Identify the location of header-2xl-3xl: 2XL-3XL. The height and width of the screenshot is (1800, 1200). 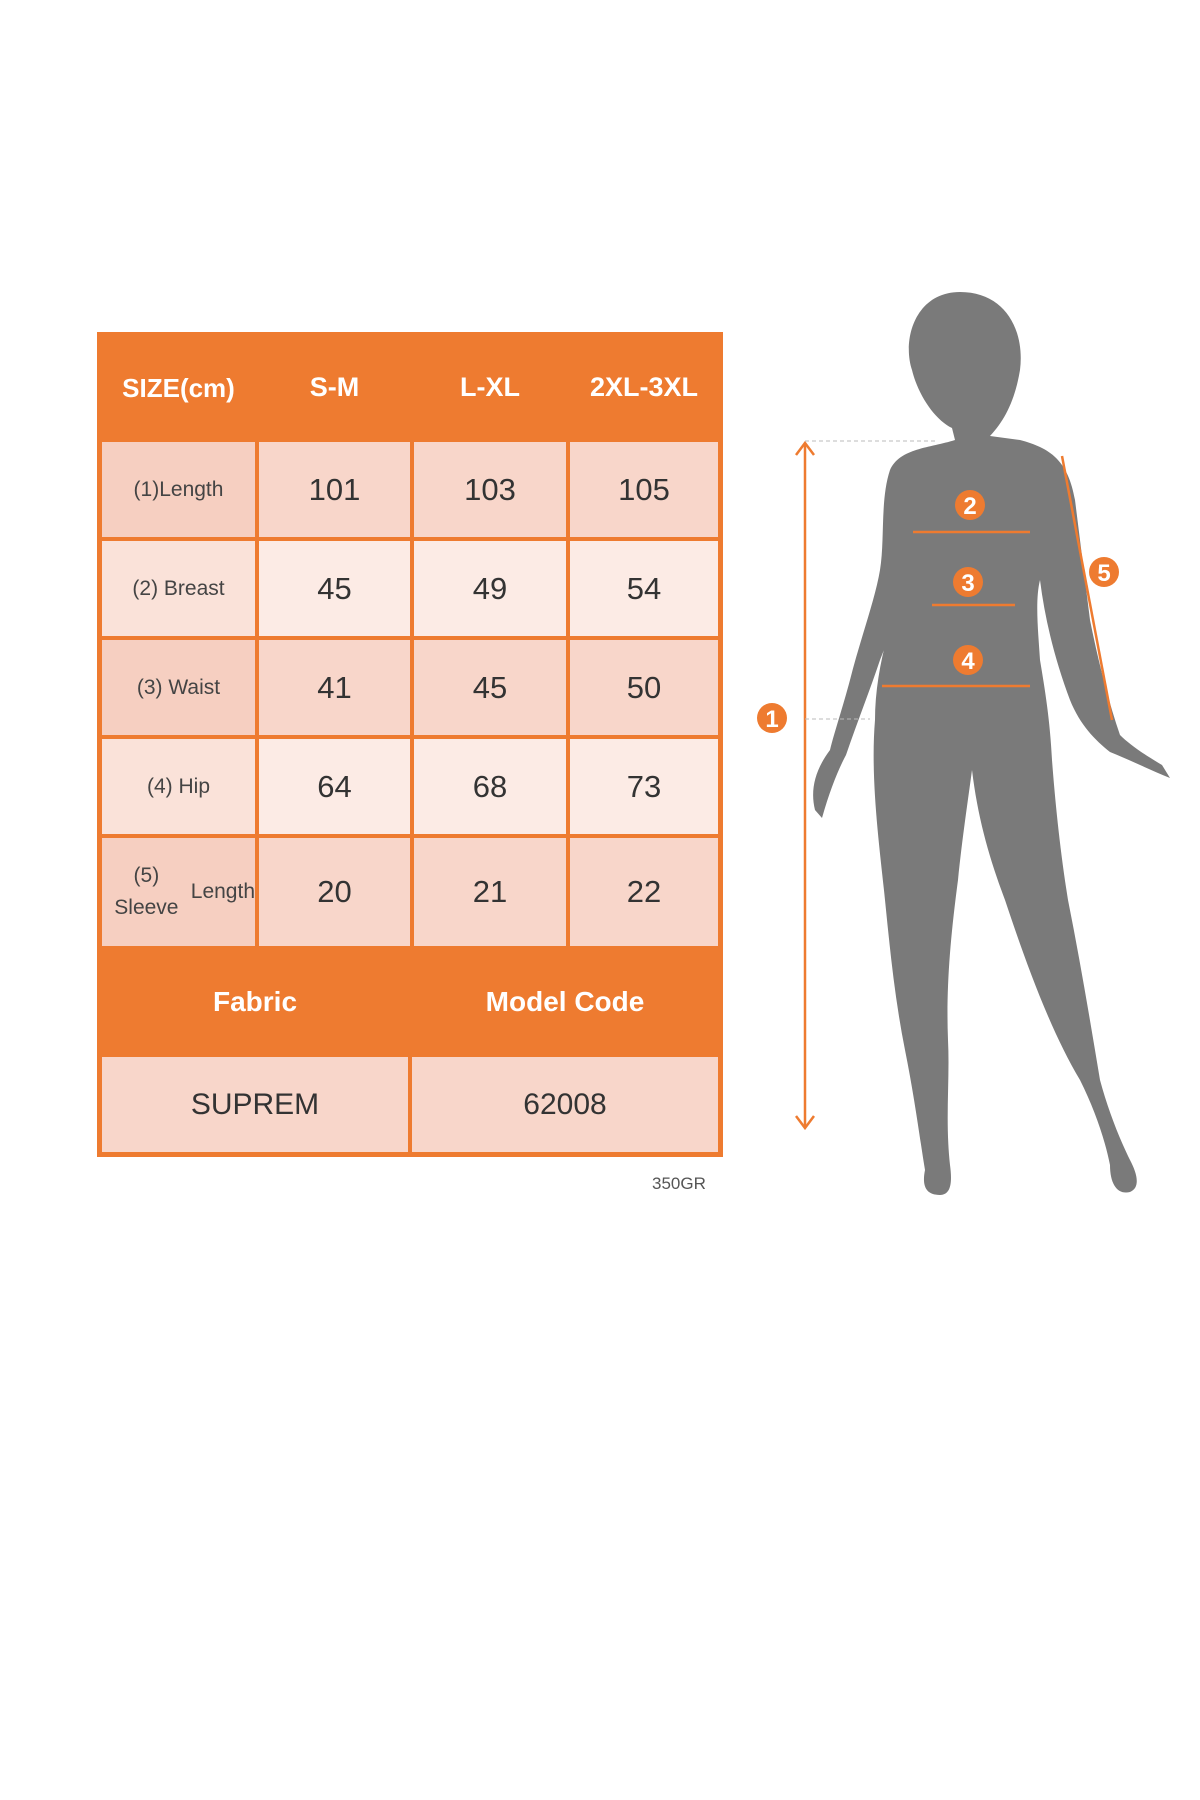
(644, 387).